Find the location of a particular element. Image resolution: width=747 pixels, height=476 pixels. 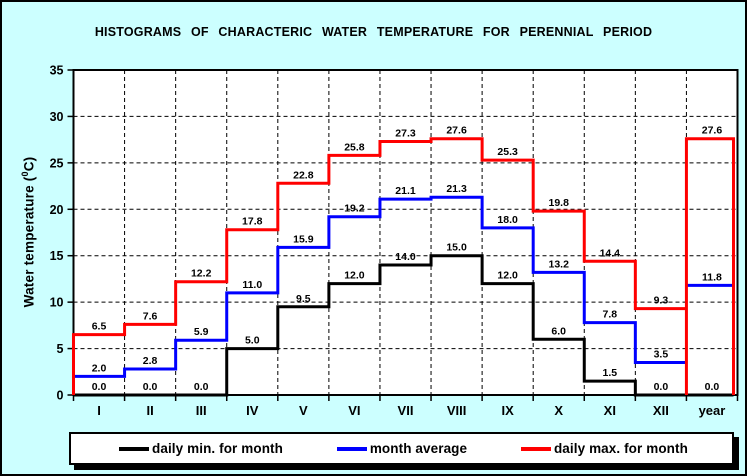

x-category-label: V is located at coordinates (303, 410).